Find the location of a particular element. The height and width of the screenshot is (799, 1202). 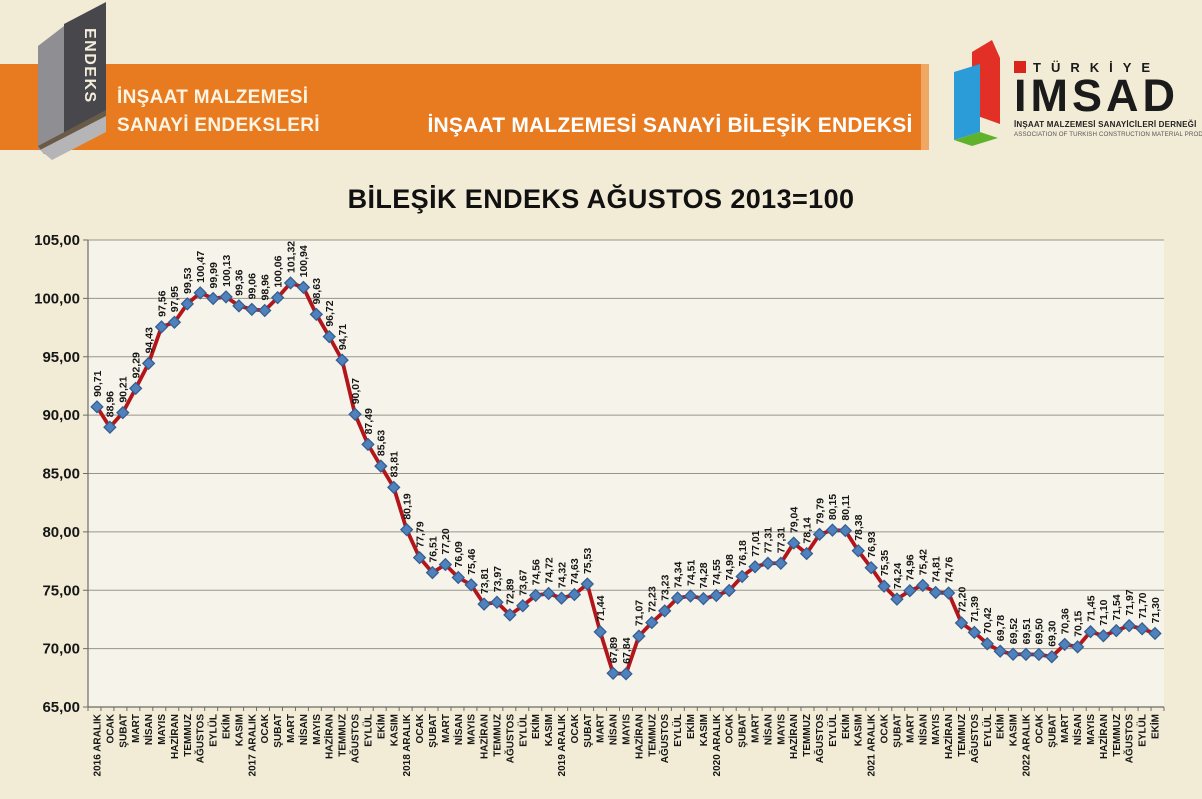

data-point-label: 71,10 is located at coordinates (1104, 612).